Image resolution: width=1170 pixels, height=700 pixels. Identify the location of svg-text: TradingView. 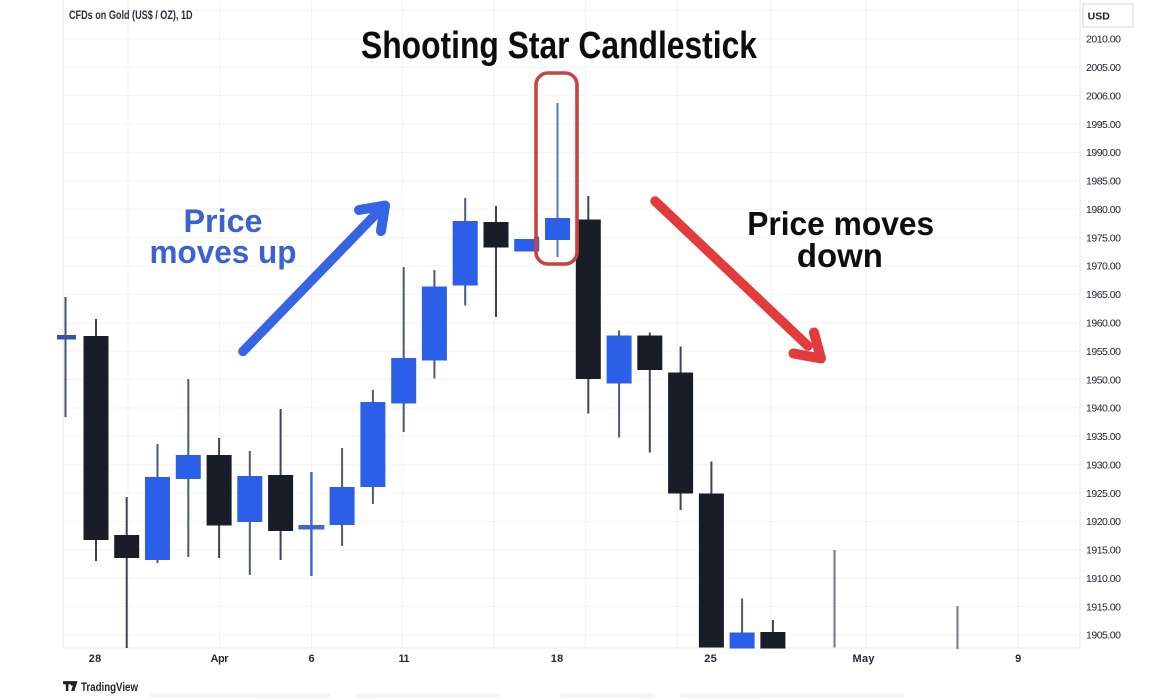
(110, 687).